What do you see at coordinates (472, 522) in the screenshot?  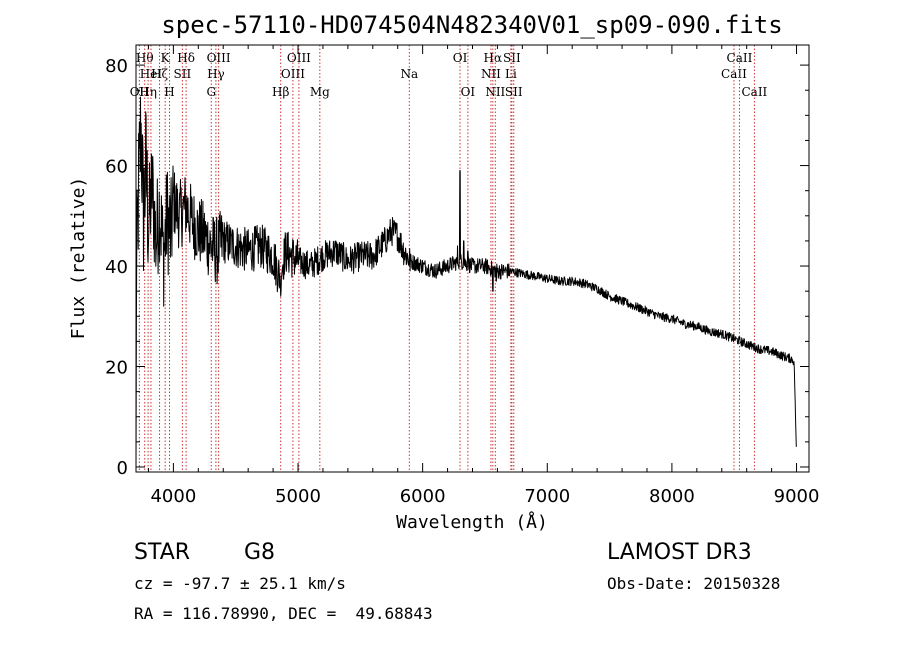 I see `x-axis-label: Wavelength (Å)` at bounding box center [472, 522].